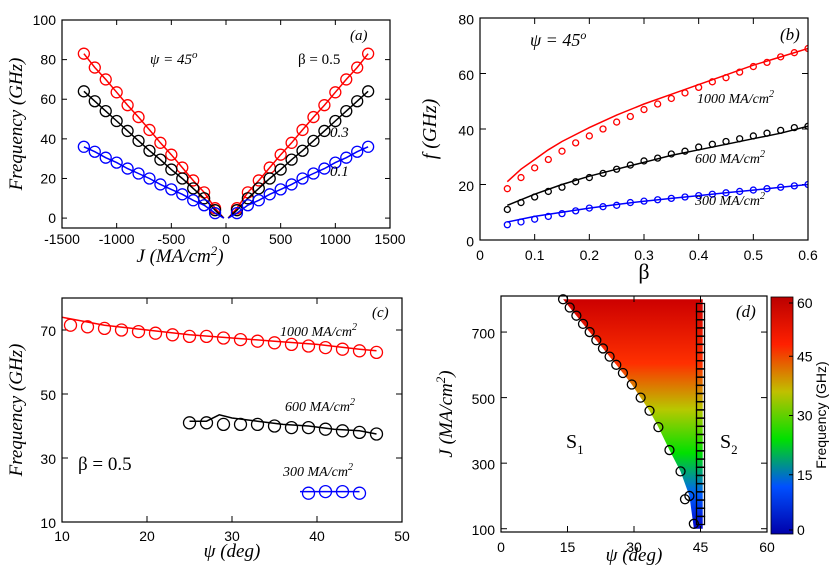  What do you see at coordinates (466, 186) in the screenshot?
I see `panel-b-ytick-label: 20` at bounding box center [466, 186].